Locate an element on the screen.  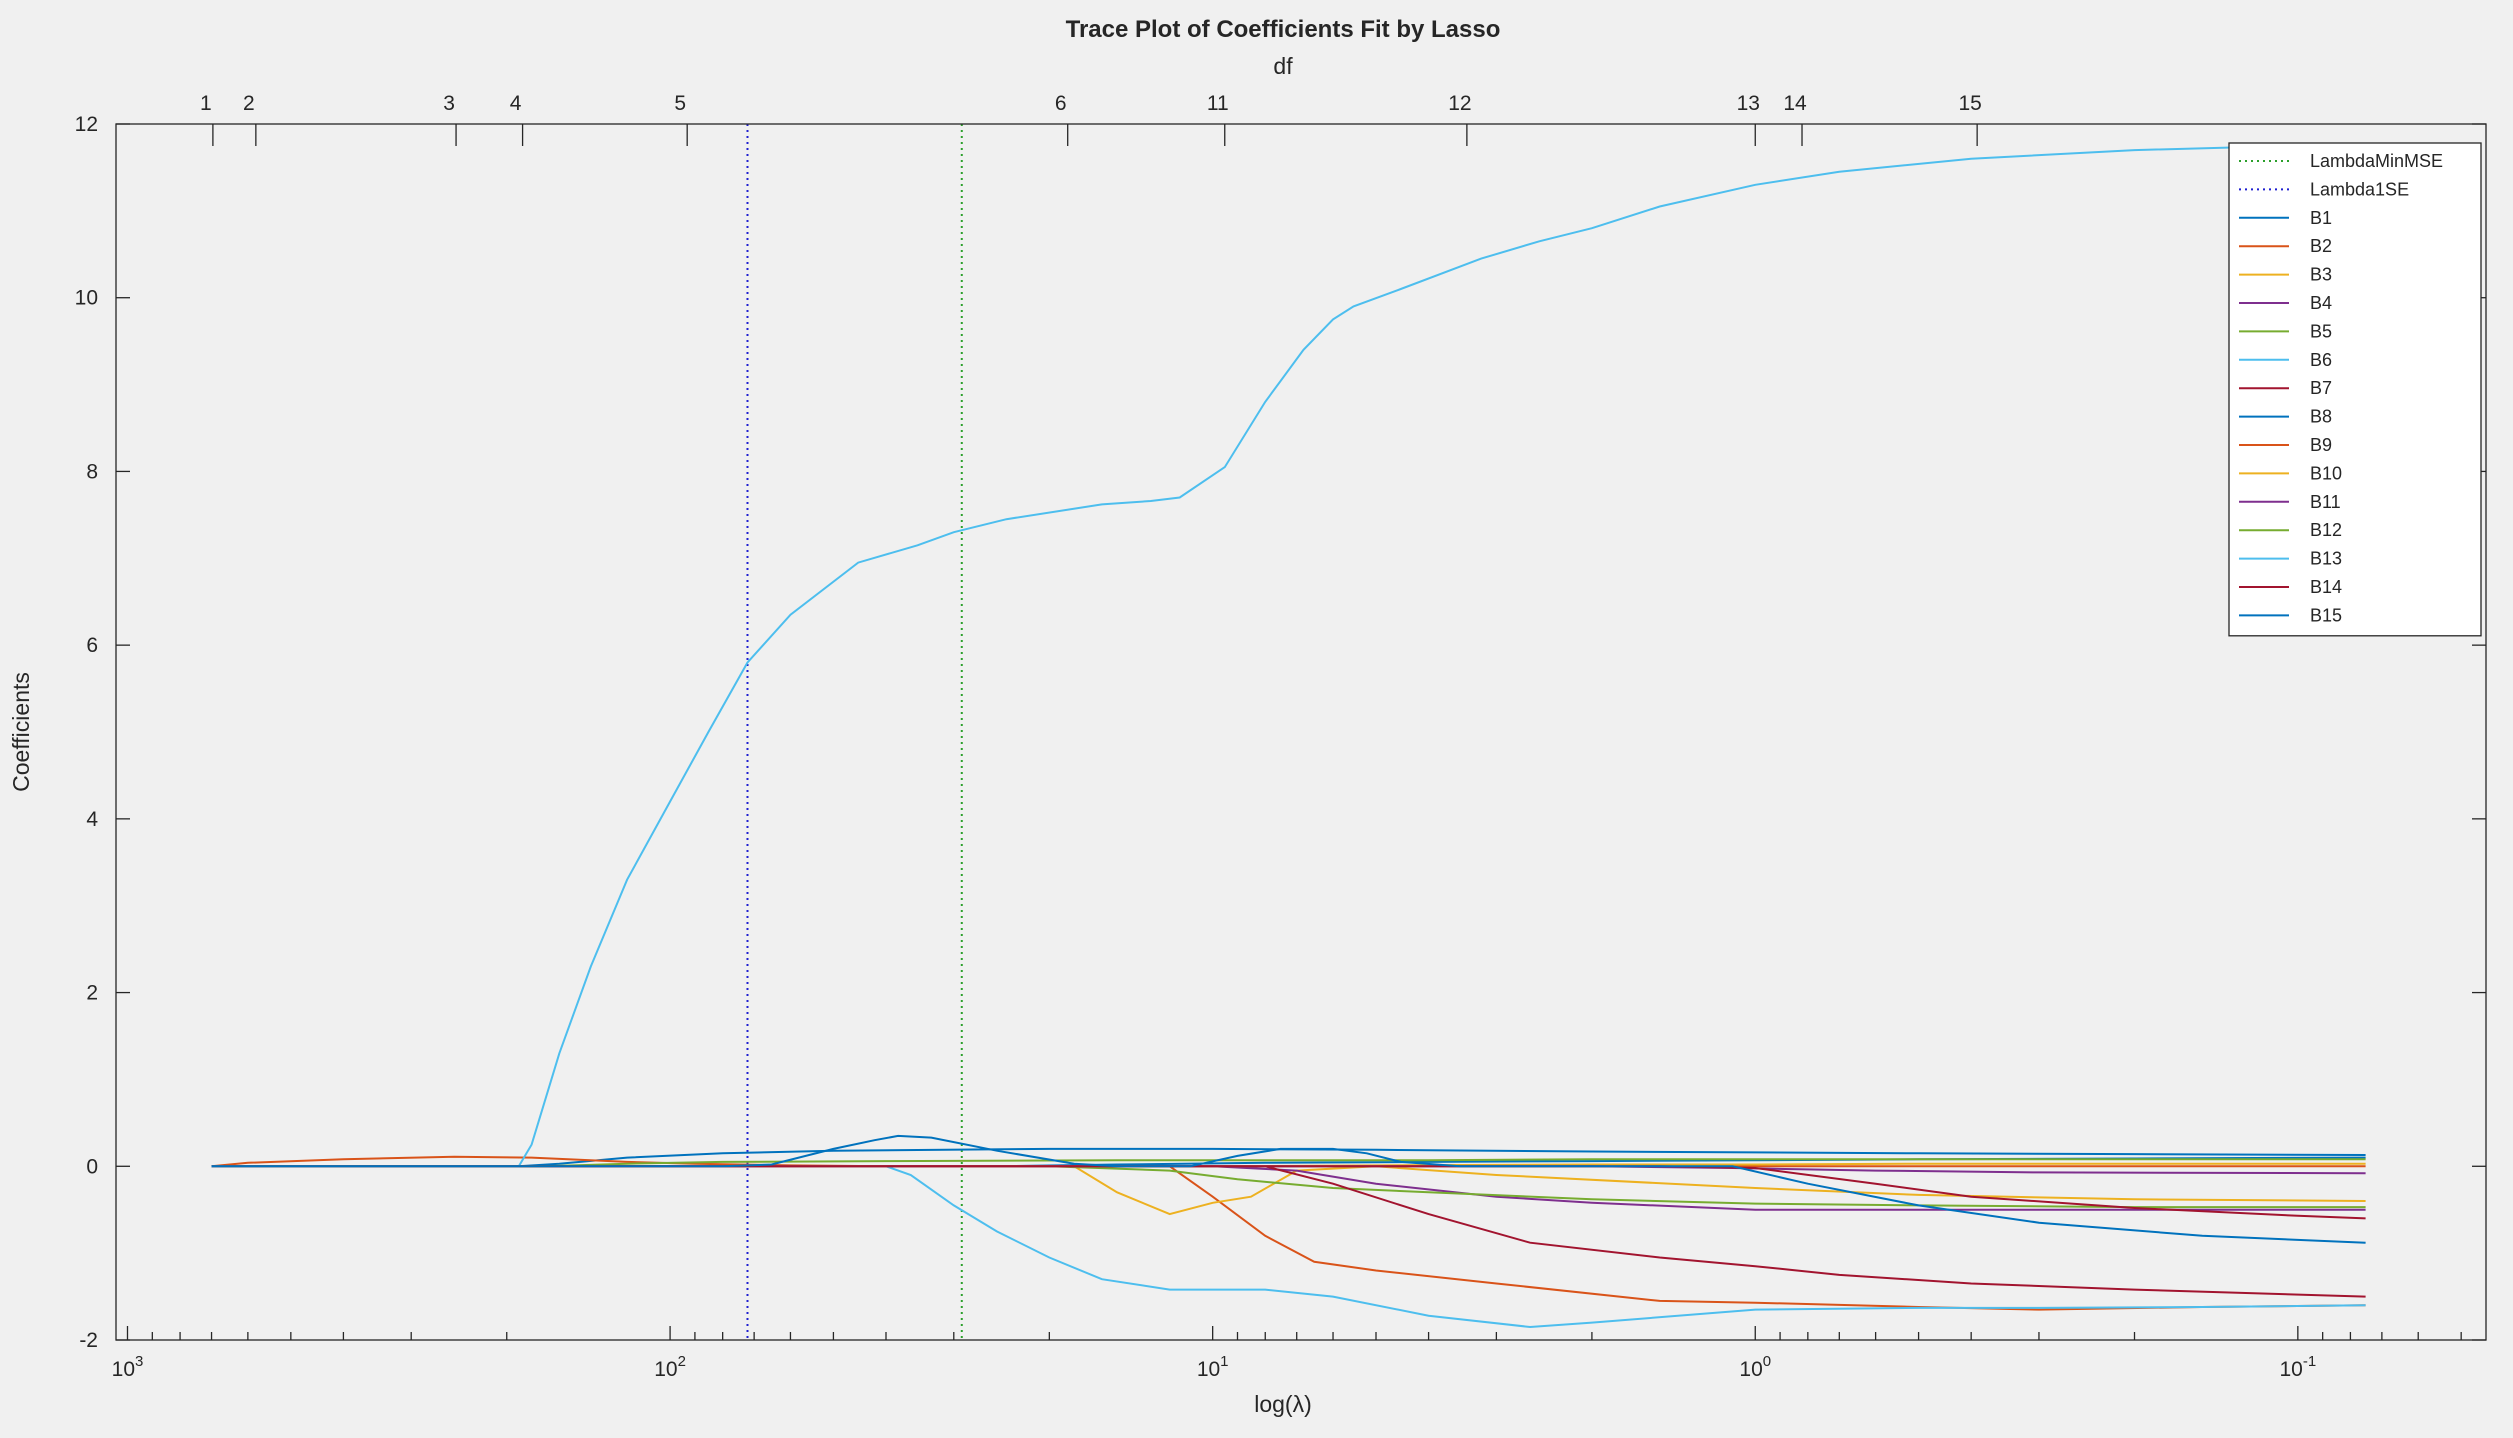
legend-box is located at coordinates (2355, 389).